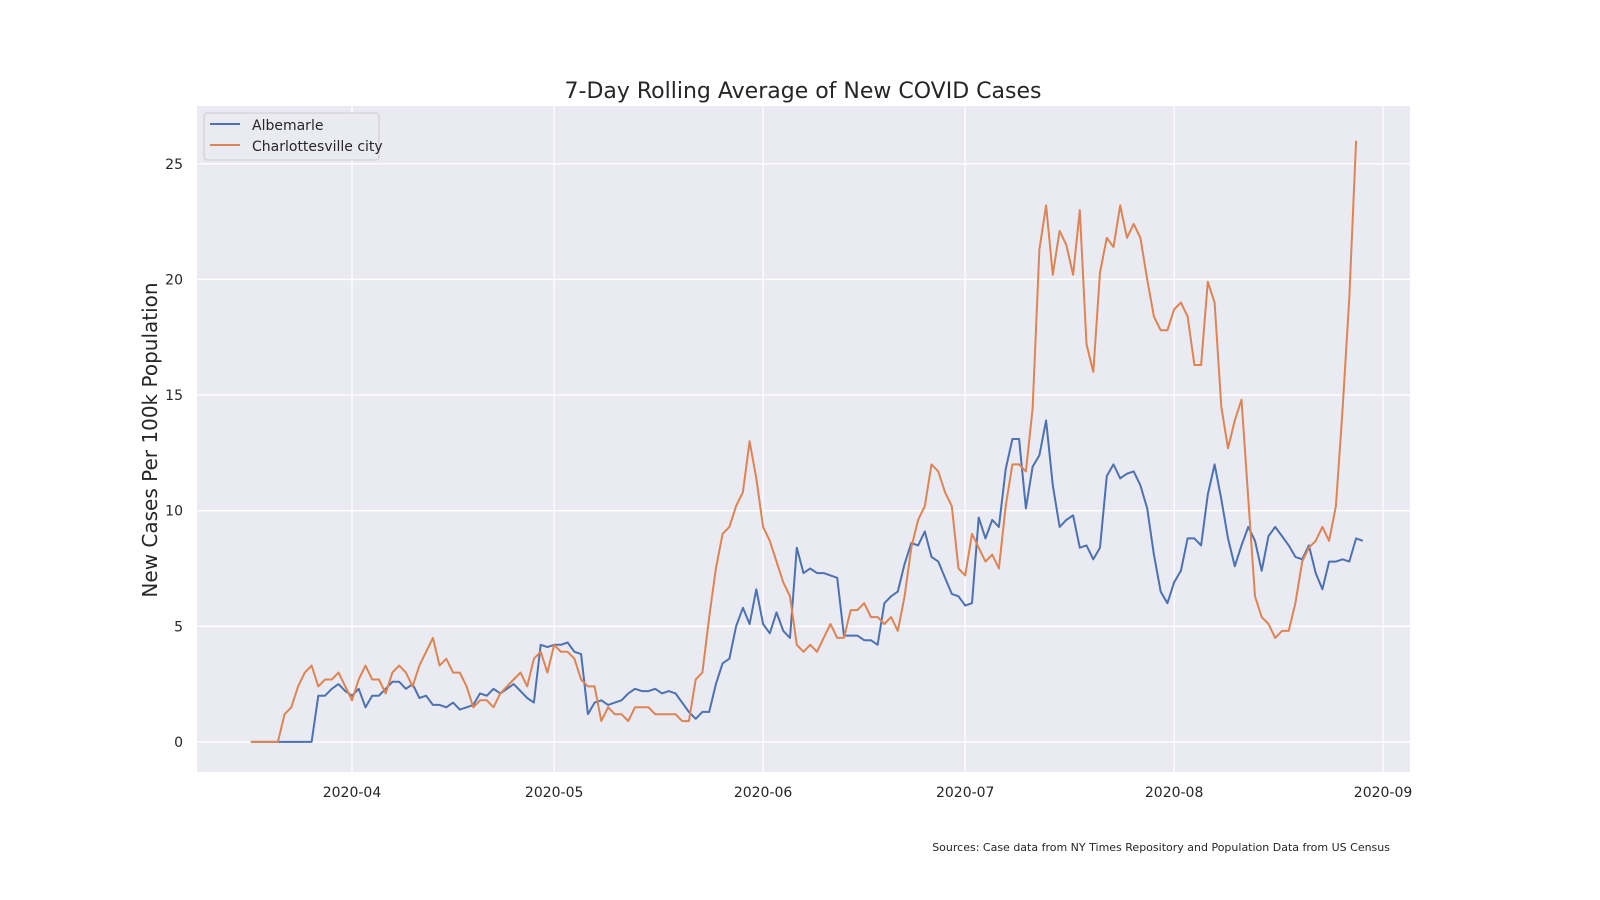 The height and width of the screenshot is (900, 1600). I want to click on x-tick-label: 2020-09, so click(1383, 793).